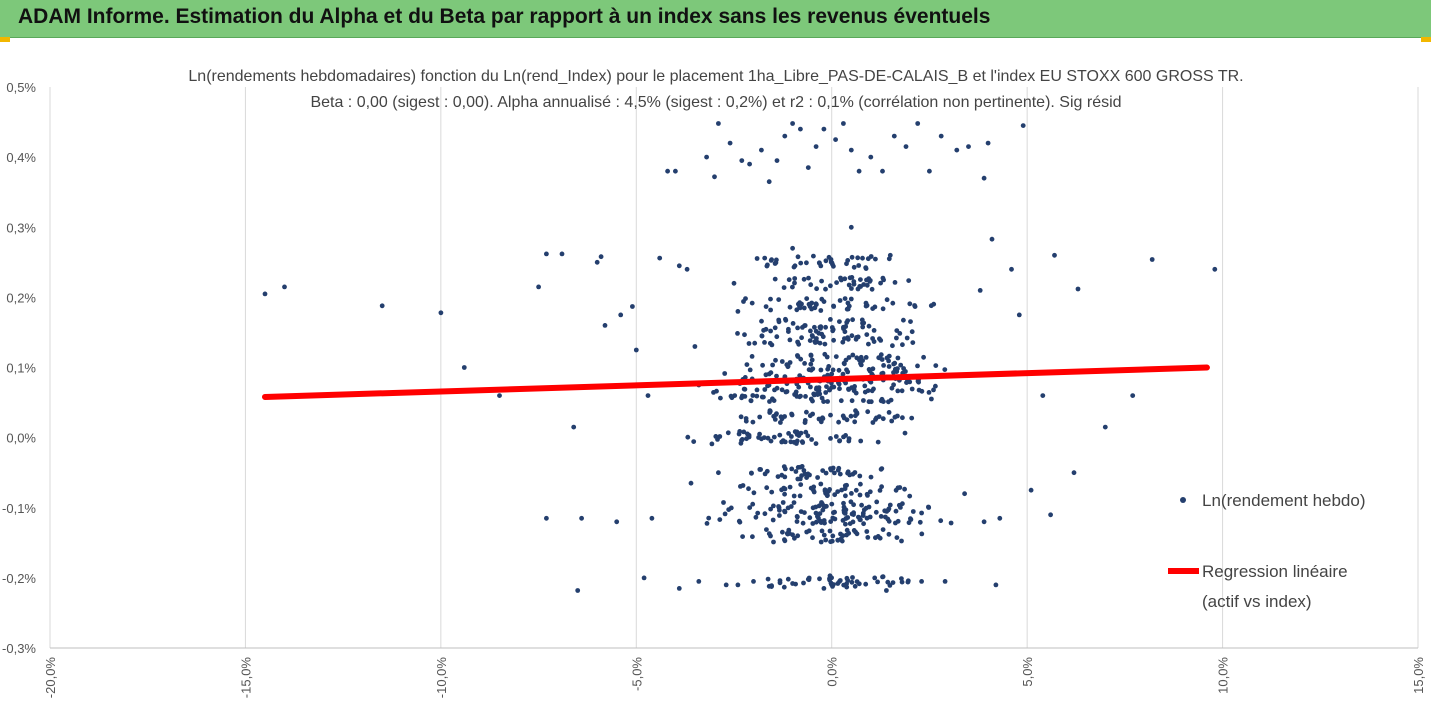 This screenshot has height=722, width=1431. What do you see at coordinates (21, 87) in the screenshot?
I see `y-tick-label: 0,5%` at bounding box center [21, 87].